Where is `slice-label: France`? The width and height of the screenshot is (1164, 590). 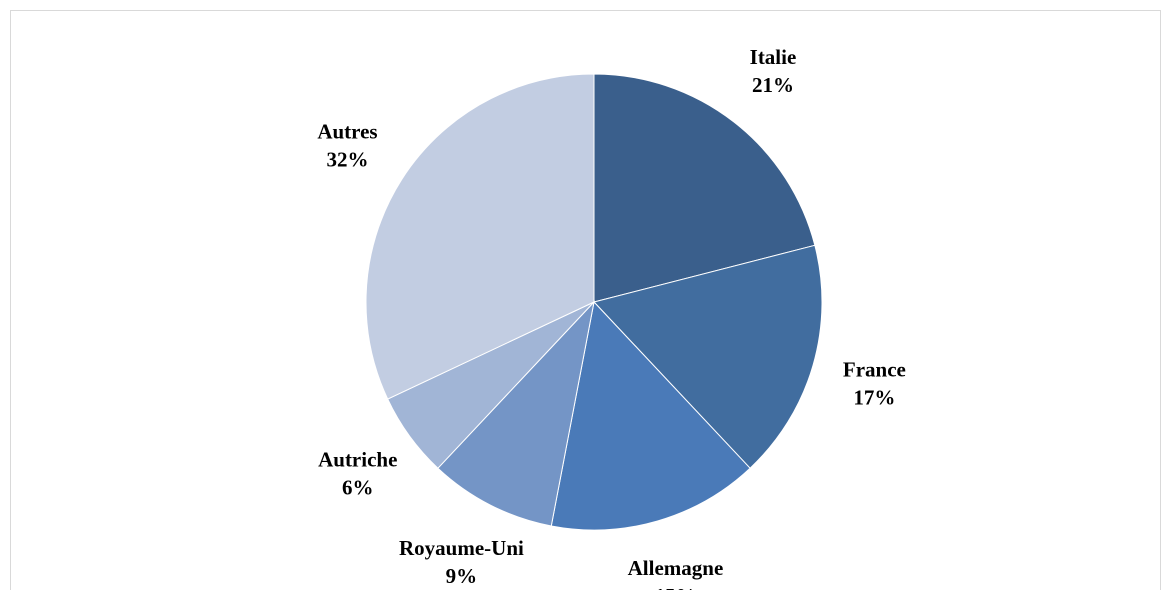
slice-label: France is located at coordinates (874, 369).